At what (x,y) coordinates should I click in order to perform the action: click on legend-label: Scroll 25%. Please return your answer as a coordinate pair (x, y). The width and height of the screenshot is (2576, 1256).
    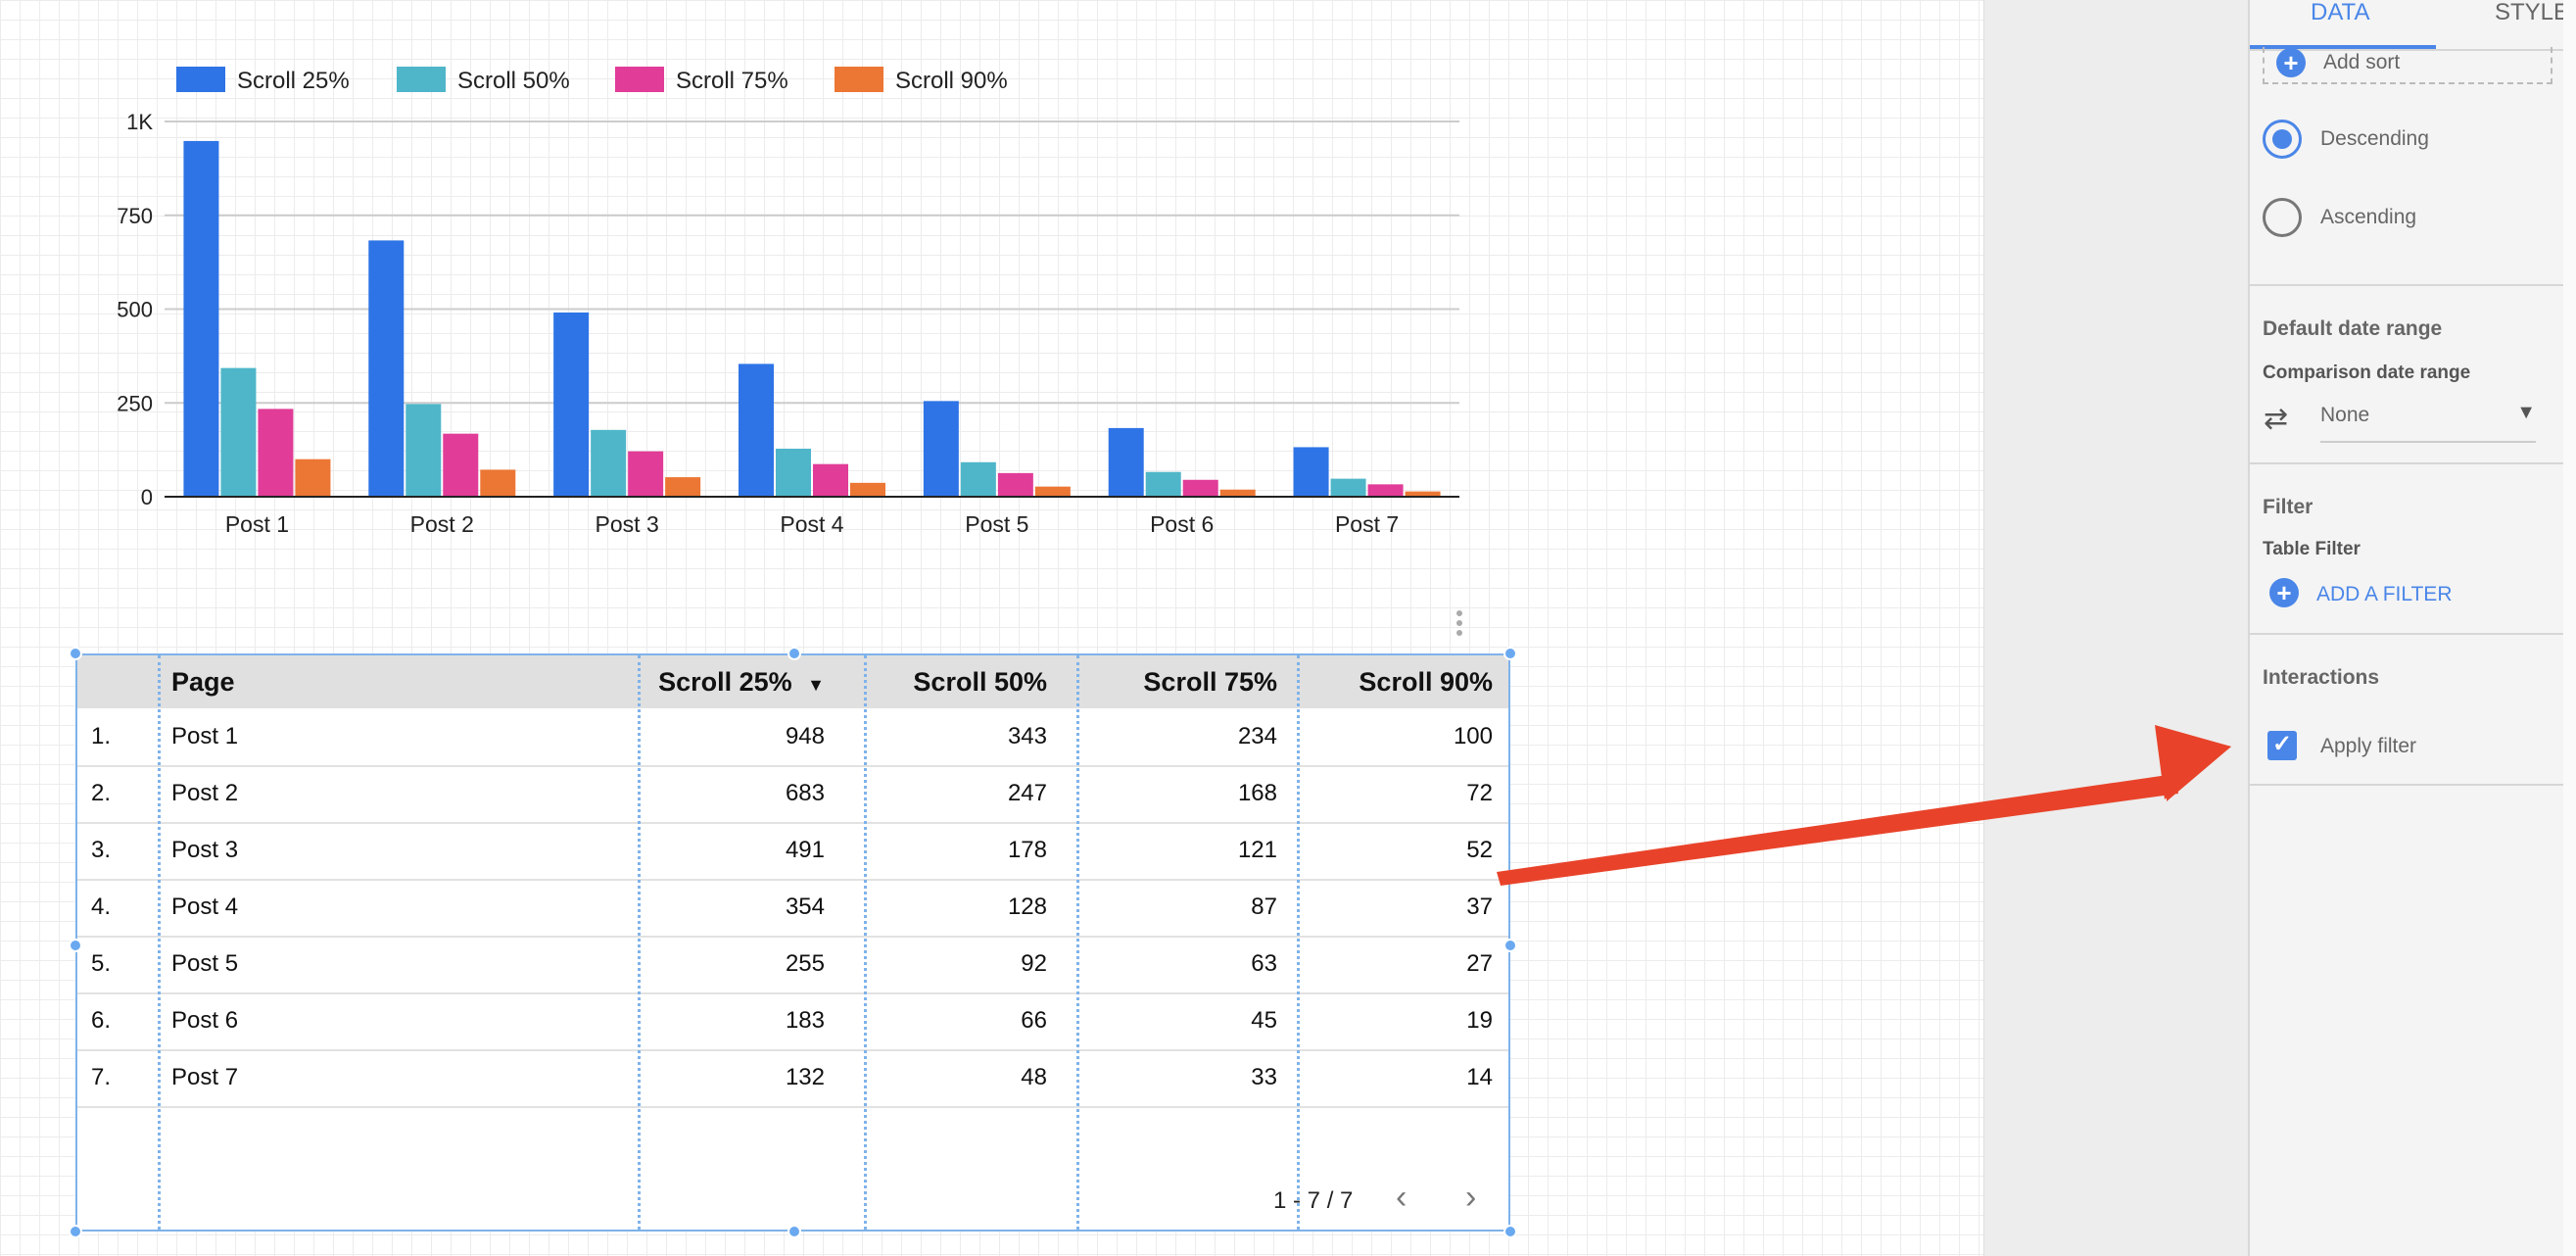
    Looking at the image, I should click on (293, 81).